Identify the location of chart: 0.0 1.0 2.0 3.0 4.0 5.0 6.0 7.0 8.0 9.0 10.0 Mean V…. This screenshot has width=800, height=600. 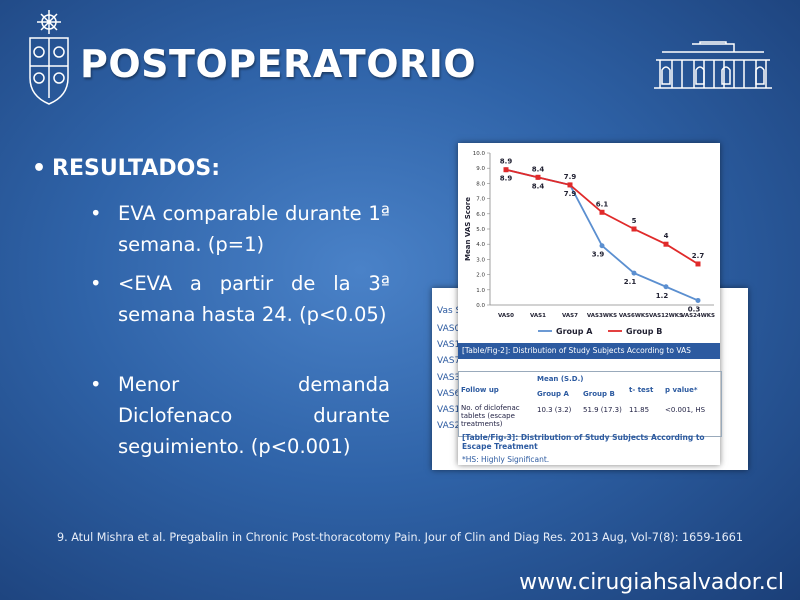
(589, 243).